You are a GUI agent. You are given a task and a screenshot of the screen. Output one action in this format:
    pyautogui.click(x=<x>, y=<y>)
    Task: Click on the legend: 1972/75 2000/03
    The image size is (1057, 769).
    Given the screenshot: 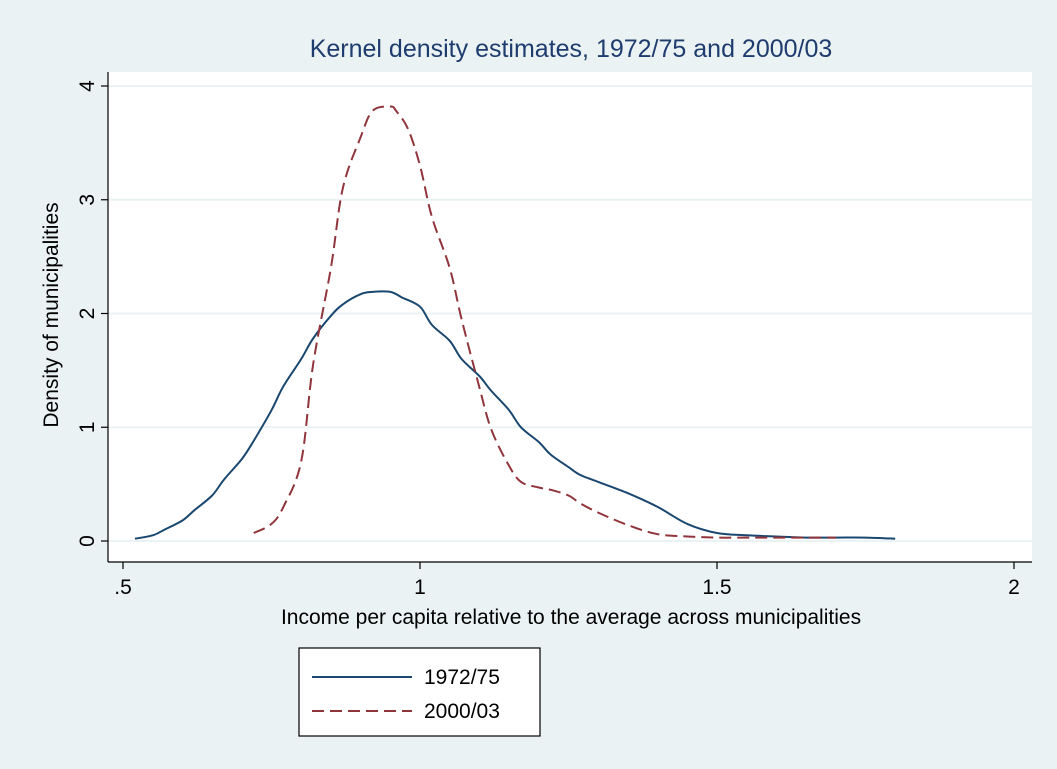 What is the action you would take?
    pyautogui.click(x=419, y=692)
    